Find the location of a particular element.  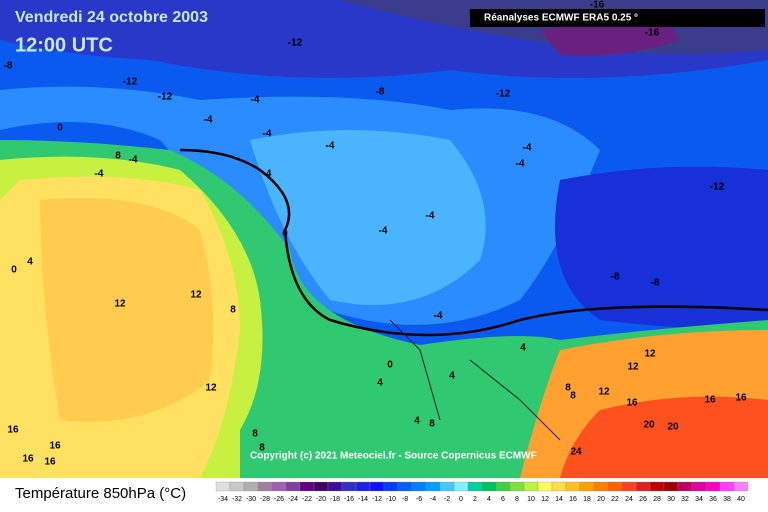

scale-tick-label: 6 is located at coordinates (503, 499).